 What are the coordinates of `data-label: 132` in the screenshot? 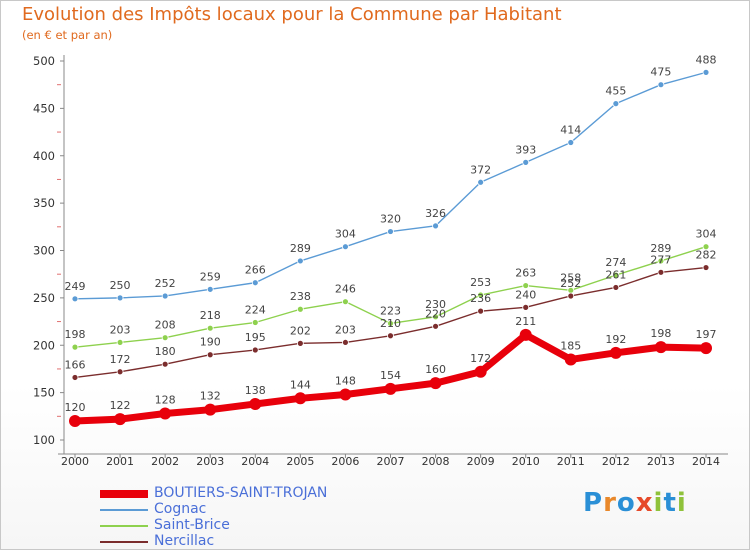 It's located at (210, 396).